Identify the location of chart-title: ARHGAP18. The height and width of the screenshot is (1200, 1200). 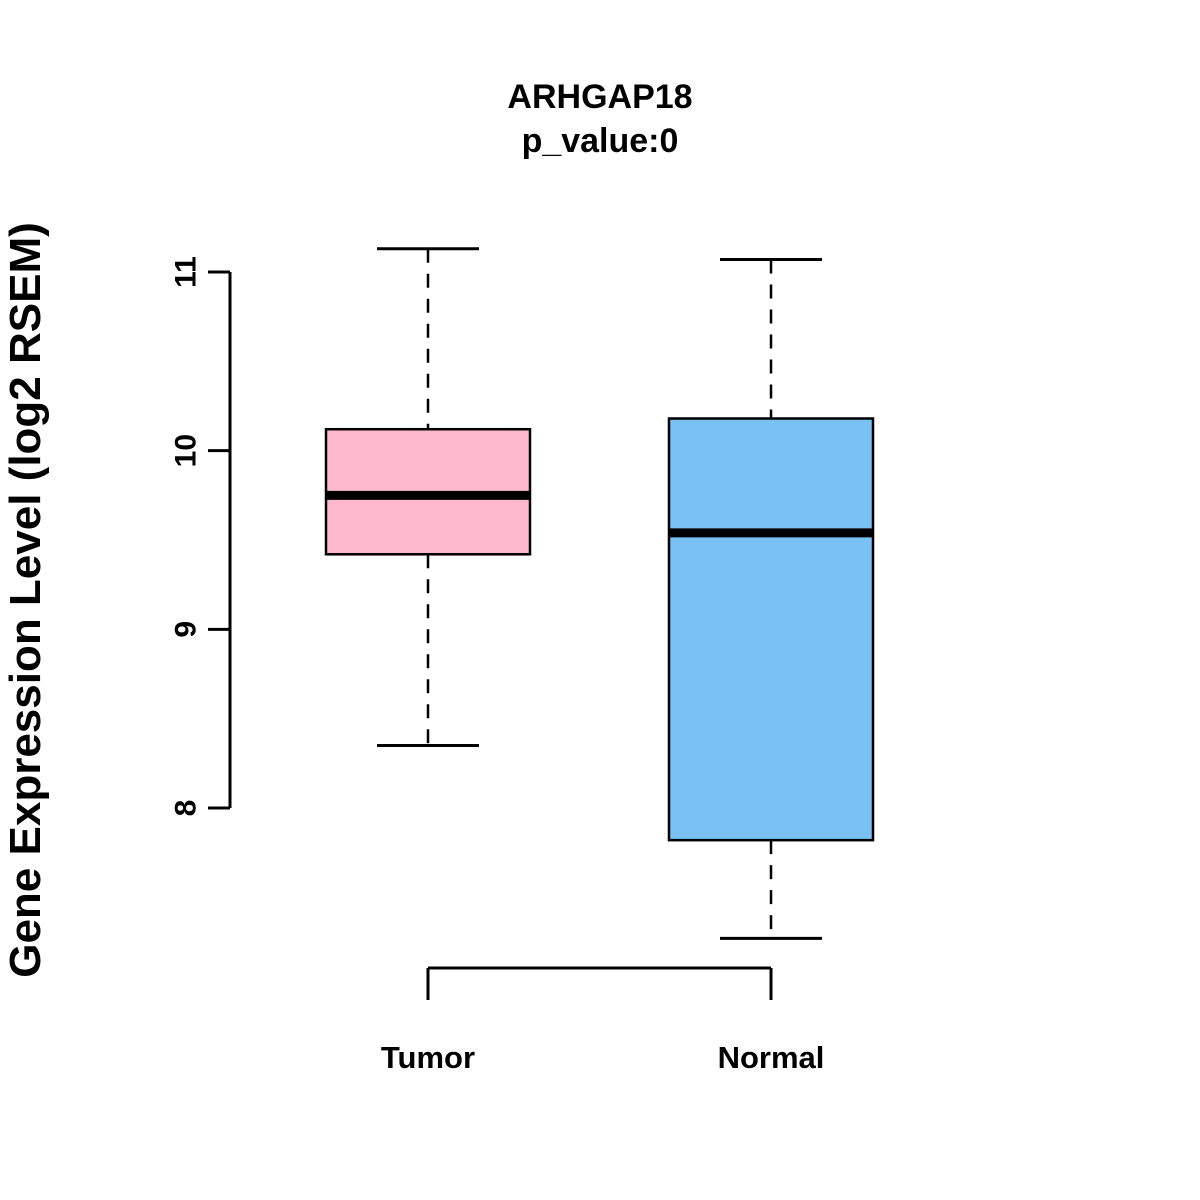
(599, 97).